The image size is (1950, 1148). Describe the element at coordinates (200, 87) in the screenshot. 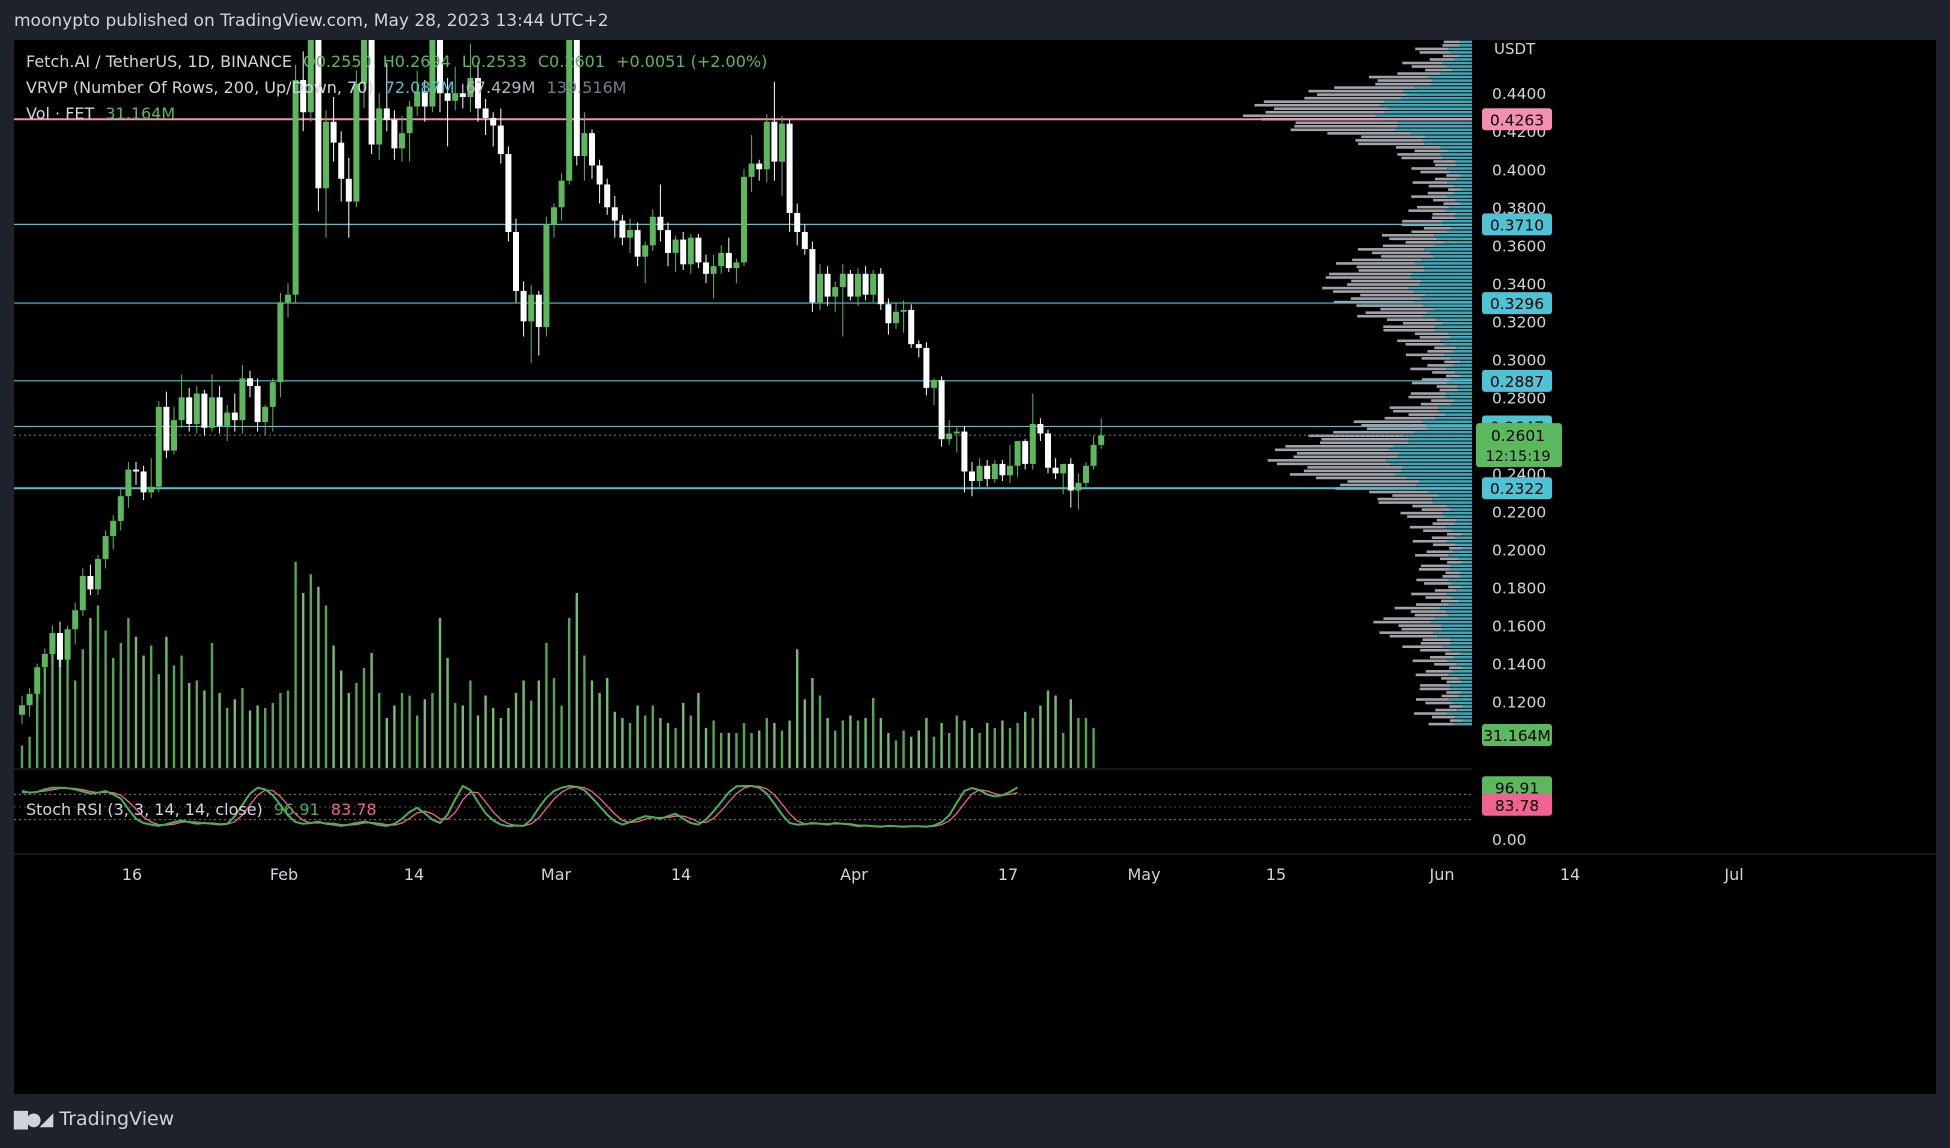

I see `vrvp-name: VRVP (Number Of Rows, 200, Up/Down, 70)` at that location.